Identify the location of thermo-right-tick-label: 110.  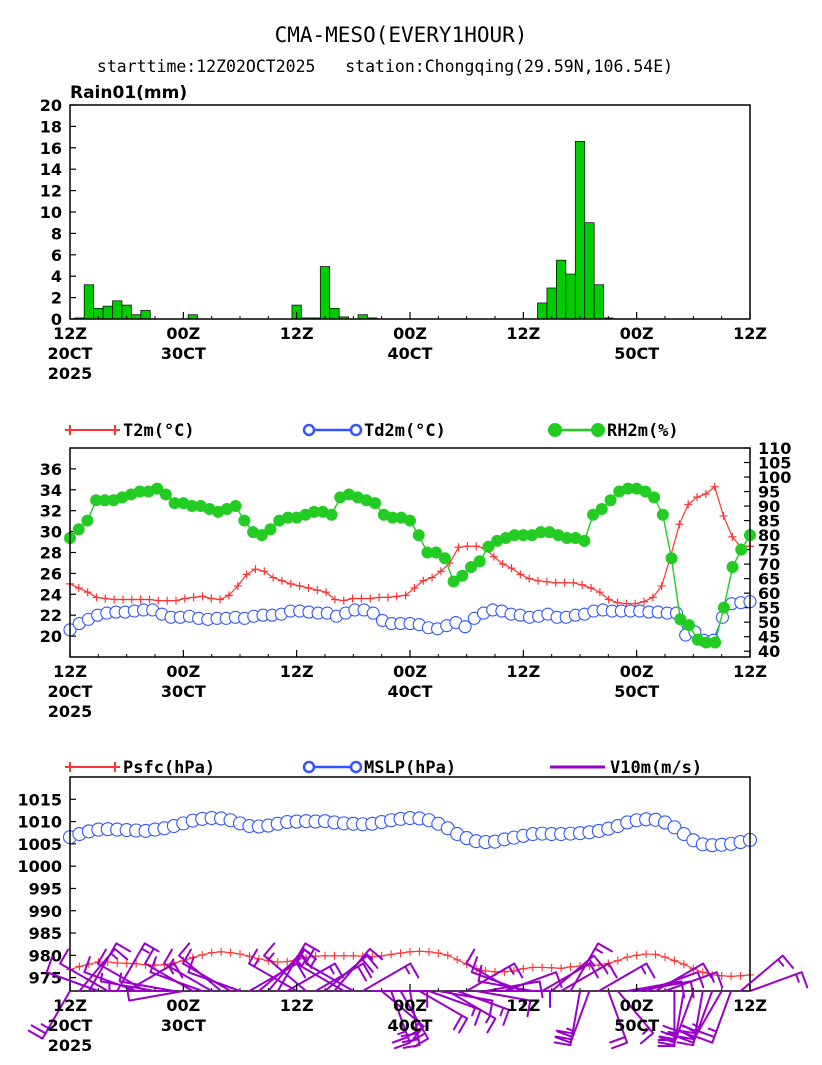
(774, 448).